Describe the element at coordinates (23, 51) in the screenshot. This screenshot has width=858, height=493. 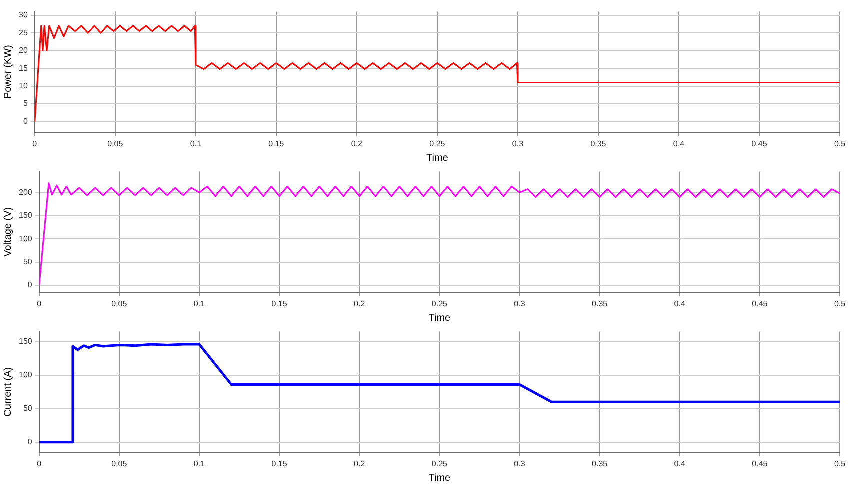
I see `y-tick-label: 20` at that location.